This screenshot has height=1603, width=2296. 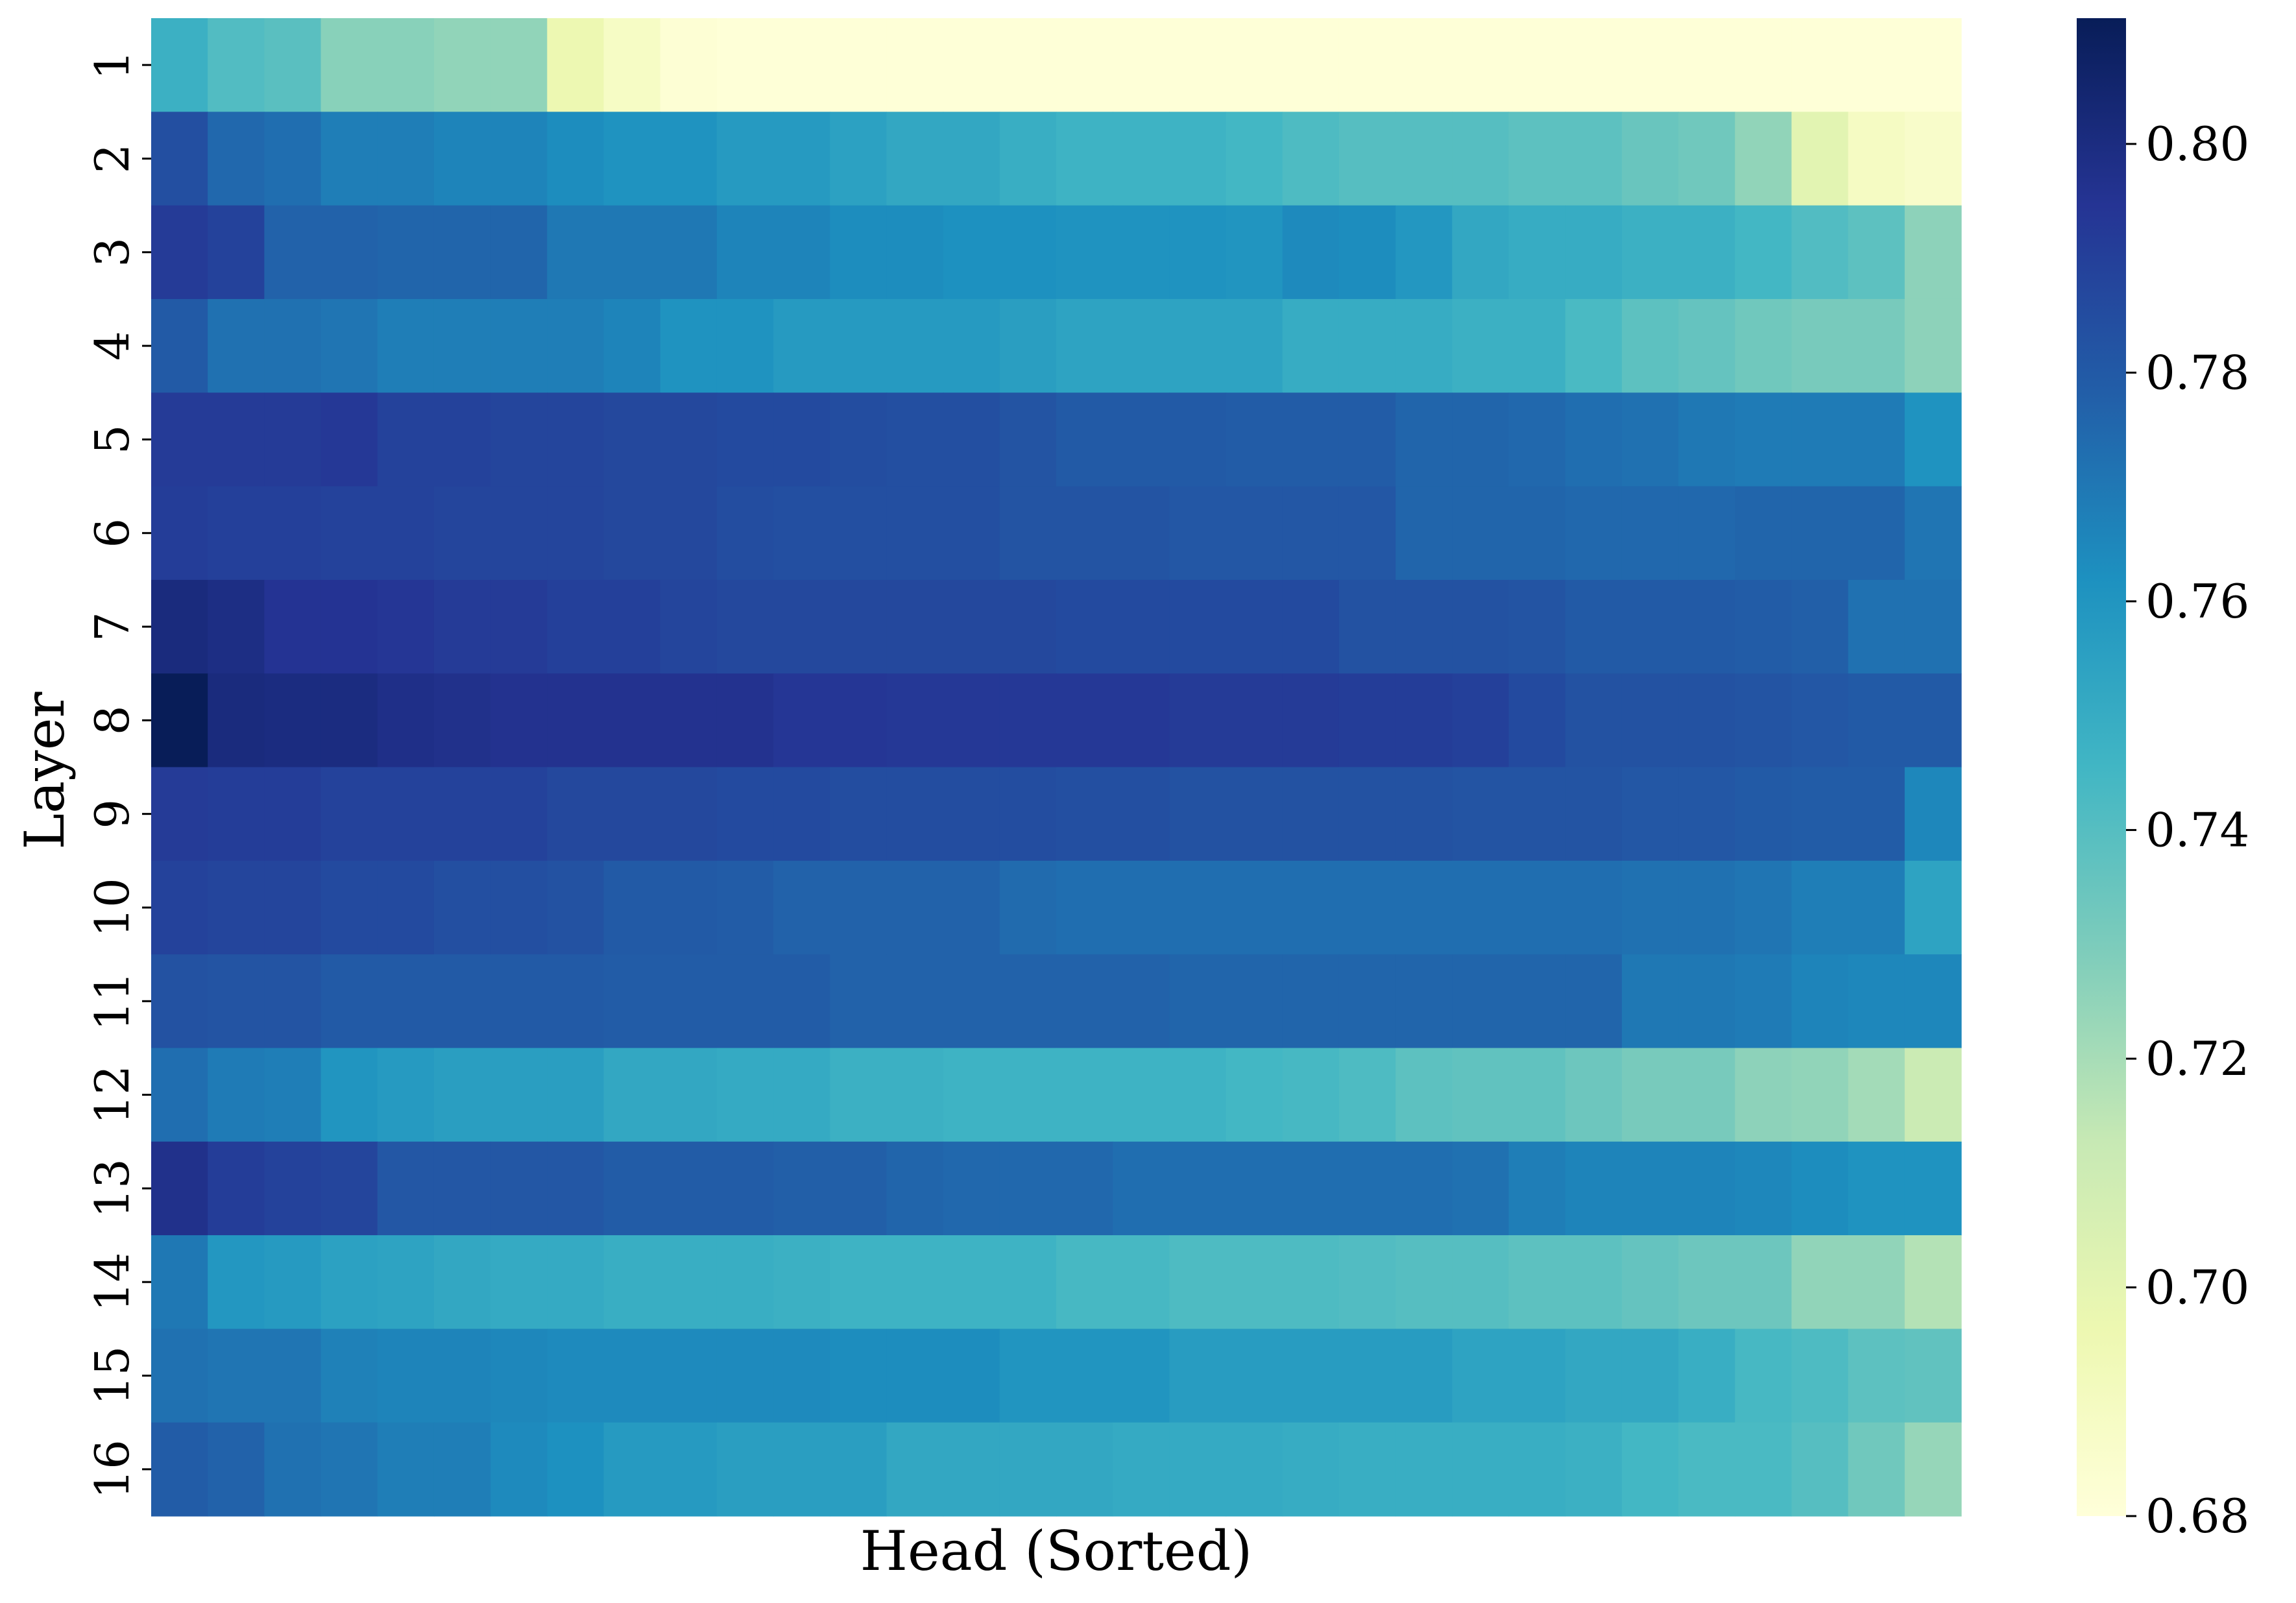 What do you see at coordinates (112, 533) in the screenshot?
I see `y-tick-label: 6` at bounding box center [112, 533].